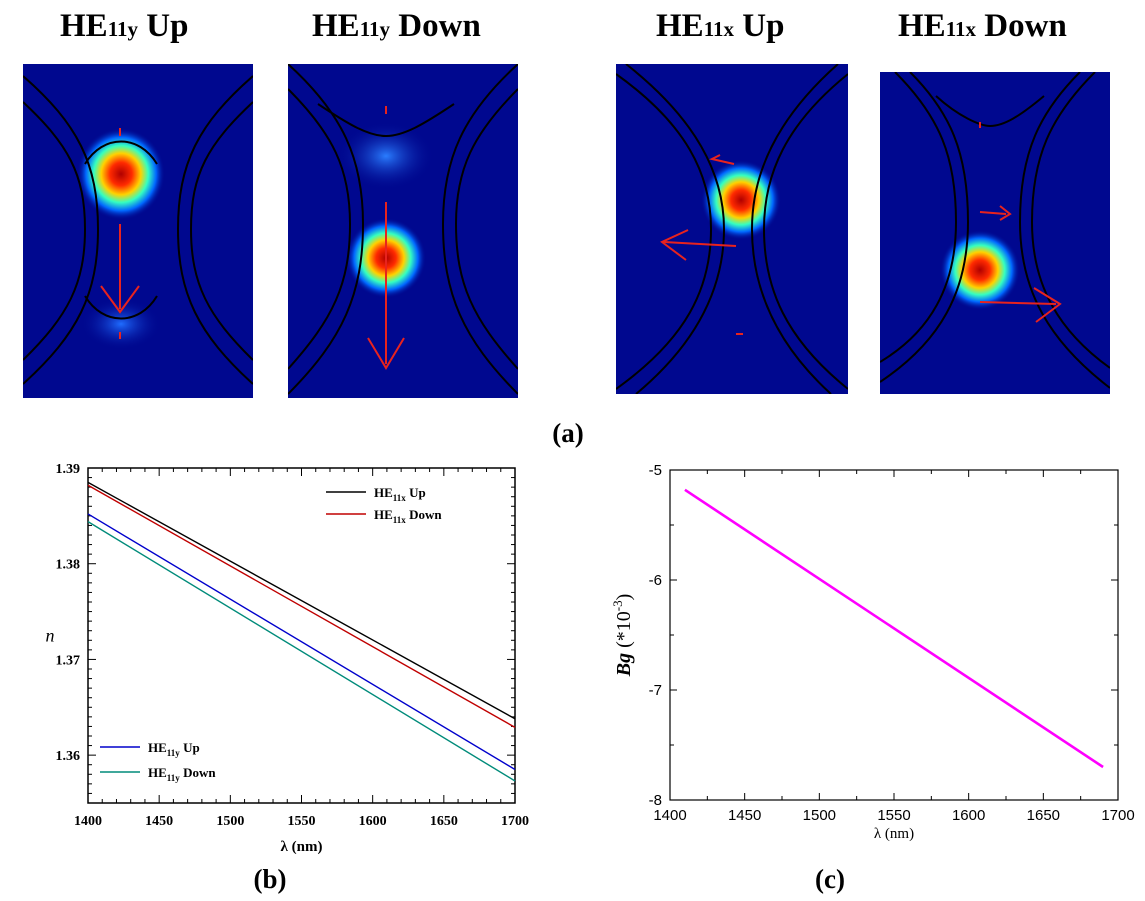  I want to click on mode-title-he11x-down: HE11x Down, so click(982, 26).